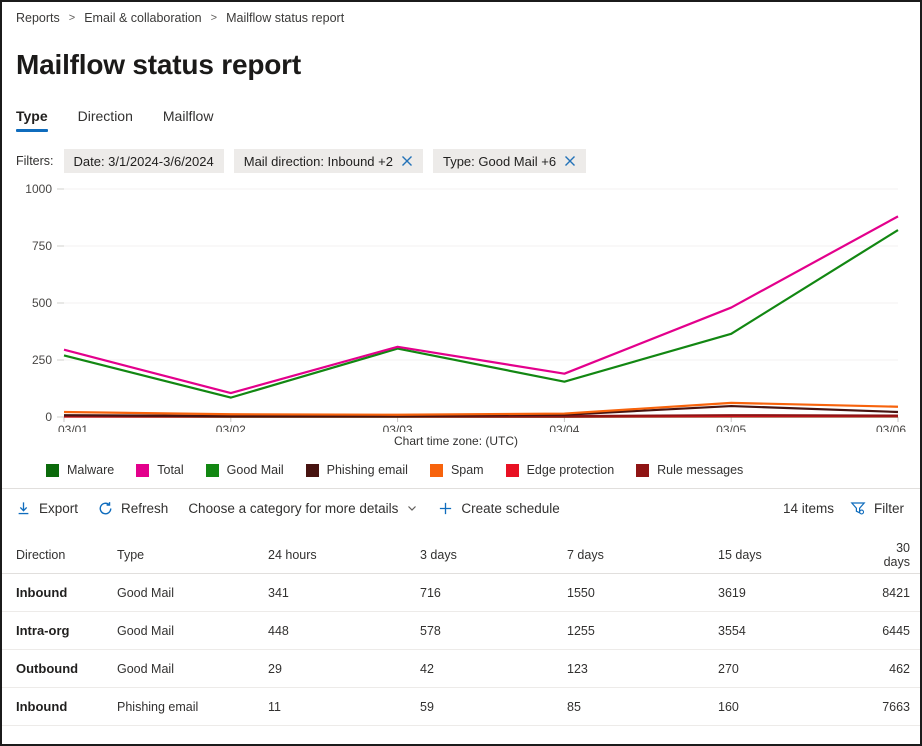 Image resolution: width=922 pixels, height=746 pixels. I want to click on chart-timezone-note: Chart time zone: (UTC), so click(456, 441).